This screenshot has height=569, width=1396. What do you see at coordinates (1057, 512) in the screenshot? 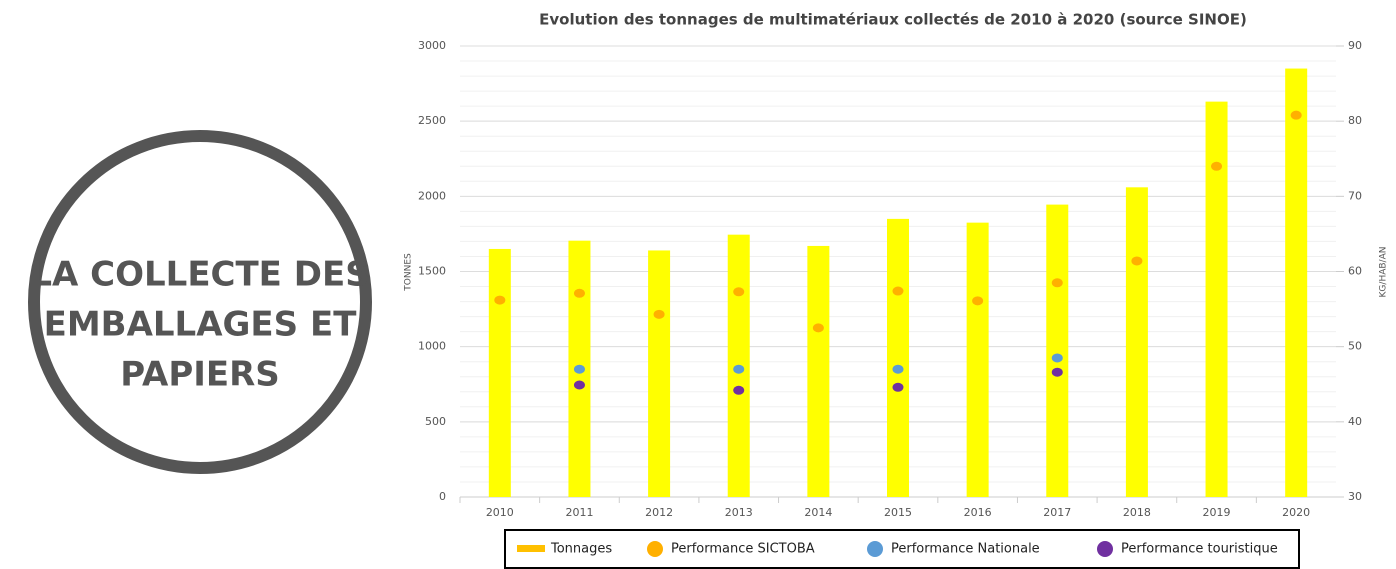
I see `x-tick-label: 2017` at bounding box center [1057, 512].